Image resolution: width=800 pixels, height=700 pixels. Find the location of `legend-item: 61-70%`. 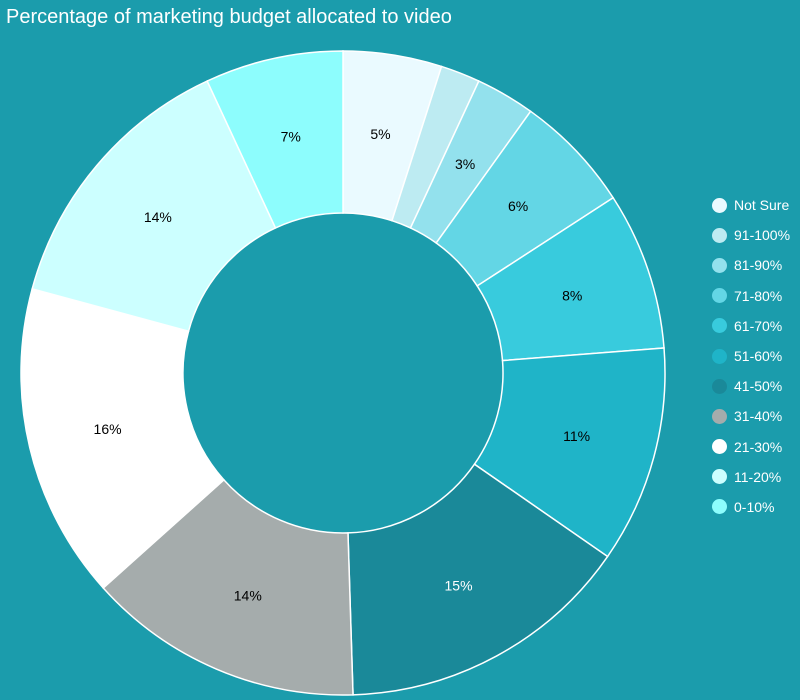

legend-item: 61-70% is located at coordinates (751, 326).